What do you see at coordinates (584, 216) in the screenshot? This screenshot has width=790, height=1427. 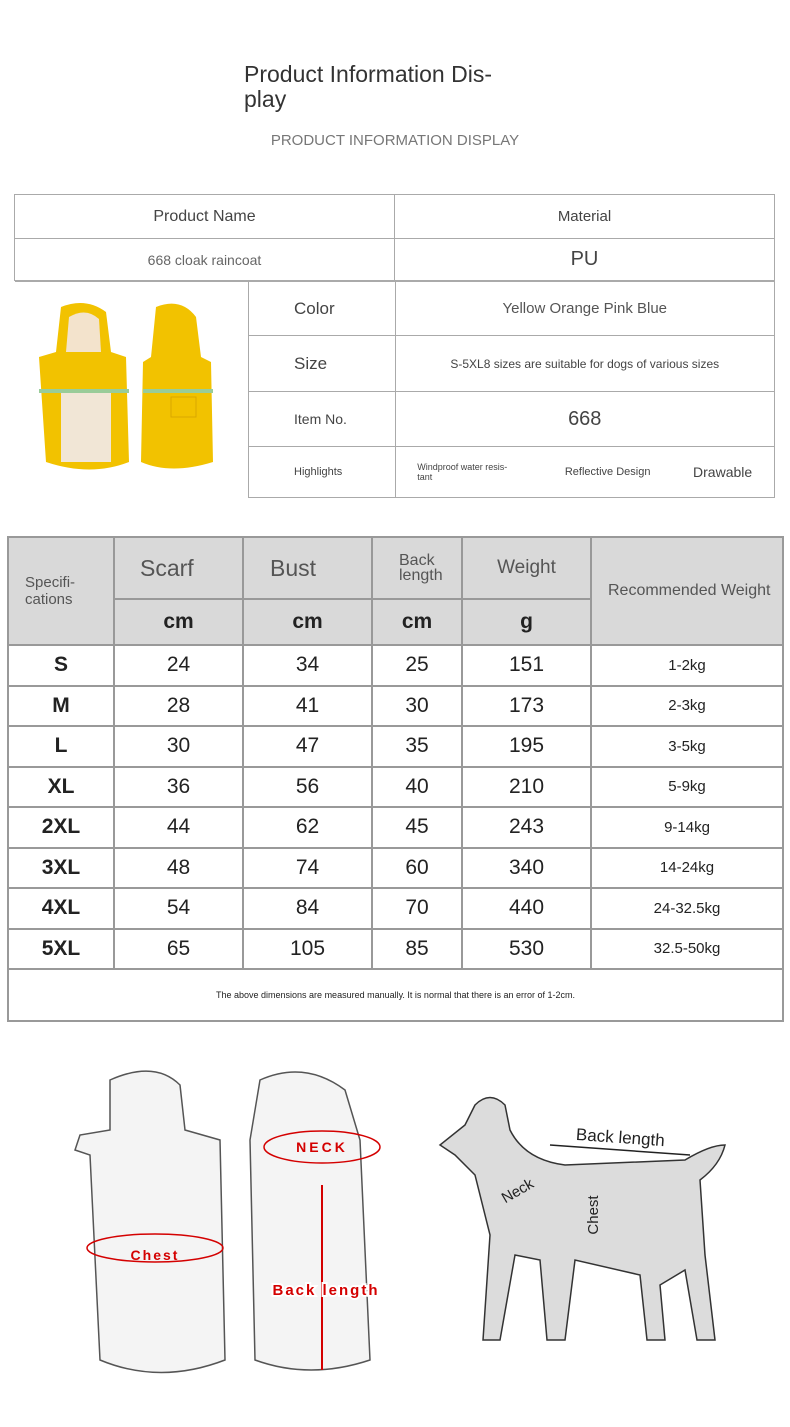 I see `material-label: Material` at bounding box center [584, 216].